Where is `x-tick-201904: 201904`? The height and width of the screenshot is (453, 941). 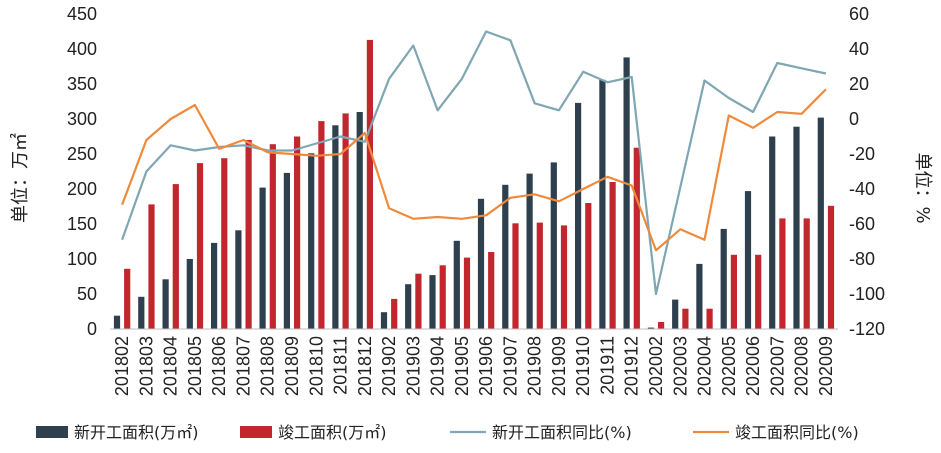 x-tick-201904: 201904 is located at coordinates (438, 366).